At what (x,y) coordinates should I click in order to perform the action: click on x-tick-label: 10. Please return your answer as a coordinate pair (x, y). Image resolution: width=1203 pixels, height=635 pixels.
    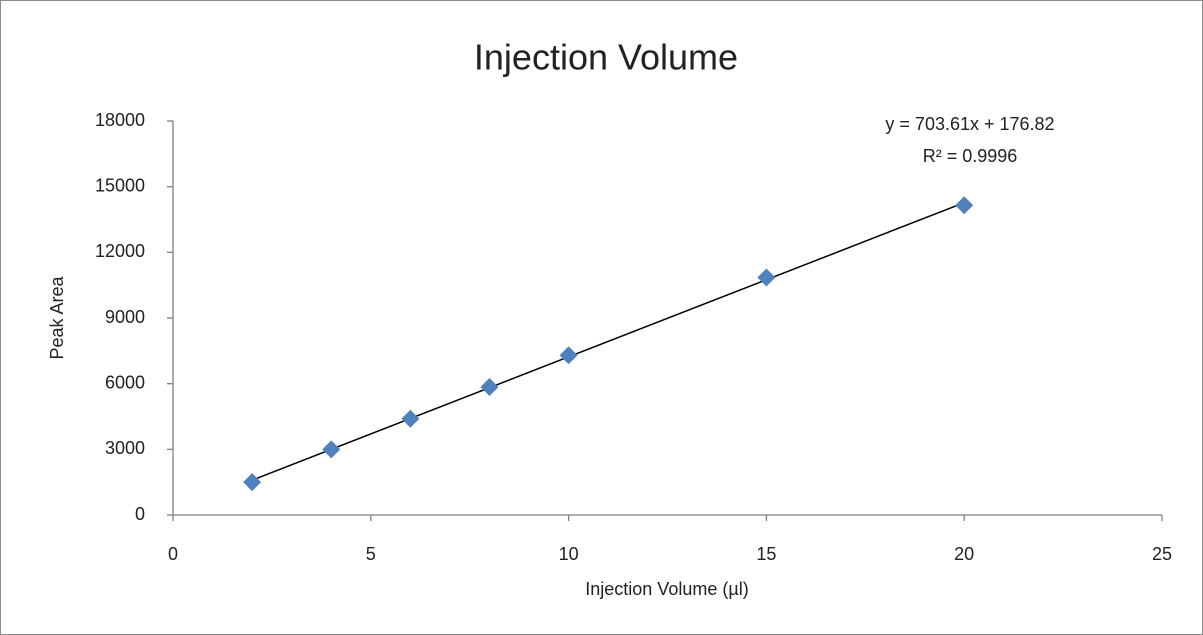
    Looking at the image, I should click on (569, 554).